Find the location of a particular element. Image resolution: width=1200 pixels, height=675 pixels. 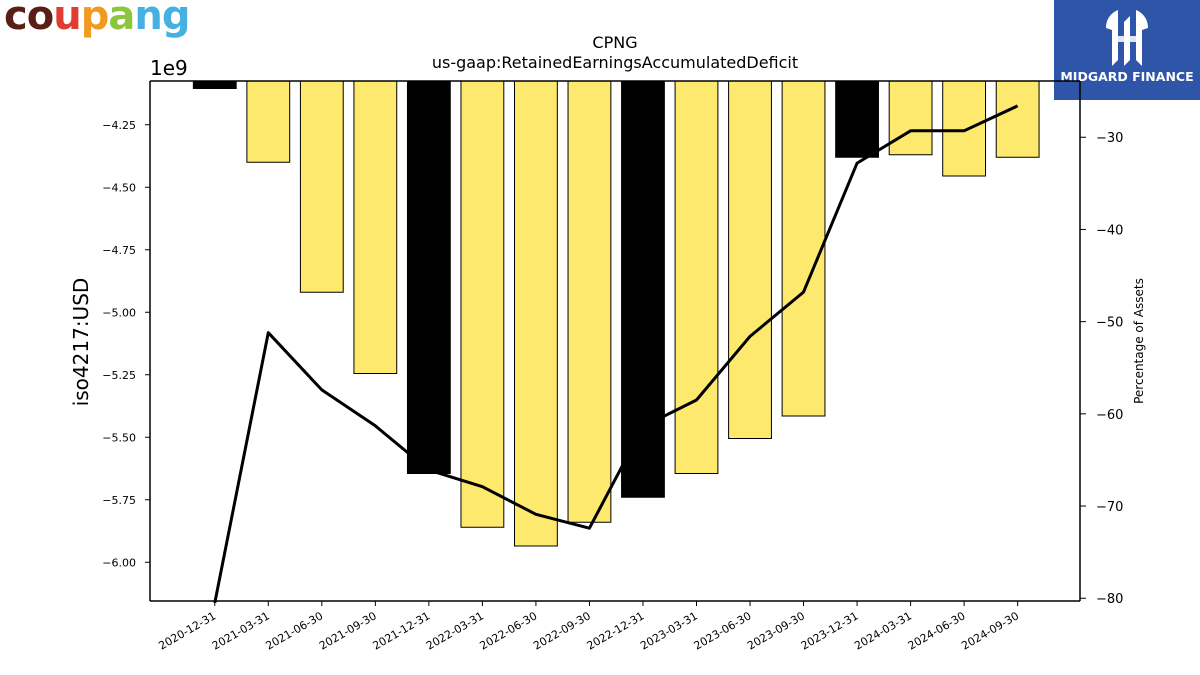

y-tick-label: −5.75 is located at coordinates (119, 500).